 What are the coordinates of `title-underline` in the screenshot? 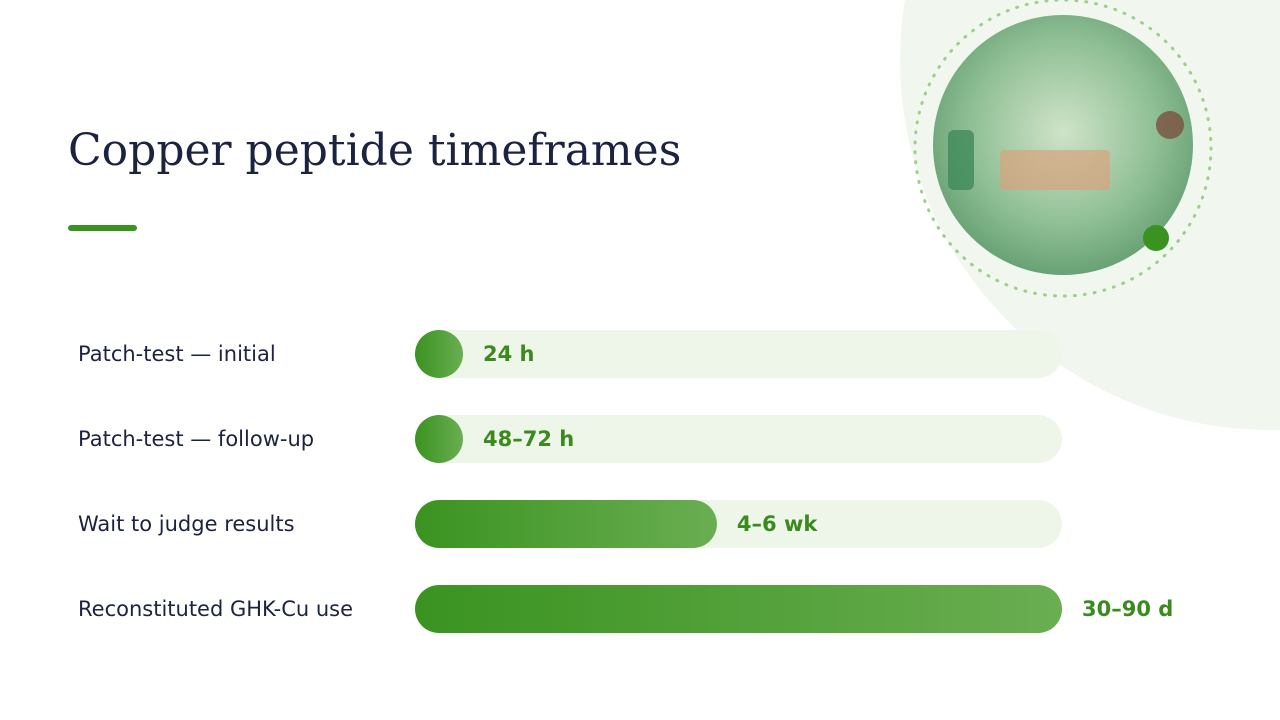 It's located at (102, 228).